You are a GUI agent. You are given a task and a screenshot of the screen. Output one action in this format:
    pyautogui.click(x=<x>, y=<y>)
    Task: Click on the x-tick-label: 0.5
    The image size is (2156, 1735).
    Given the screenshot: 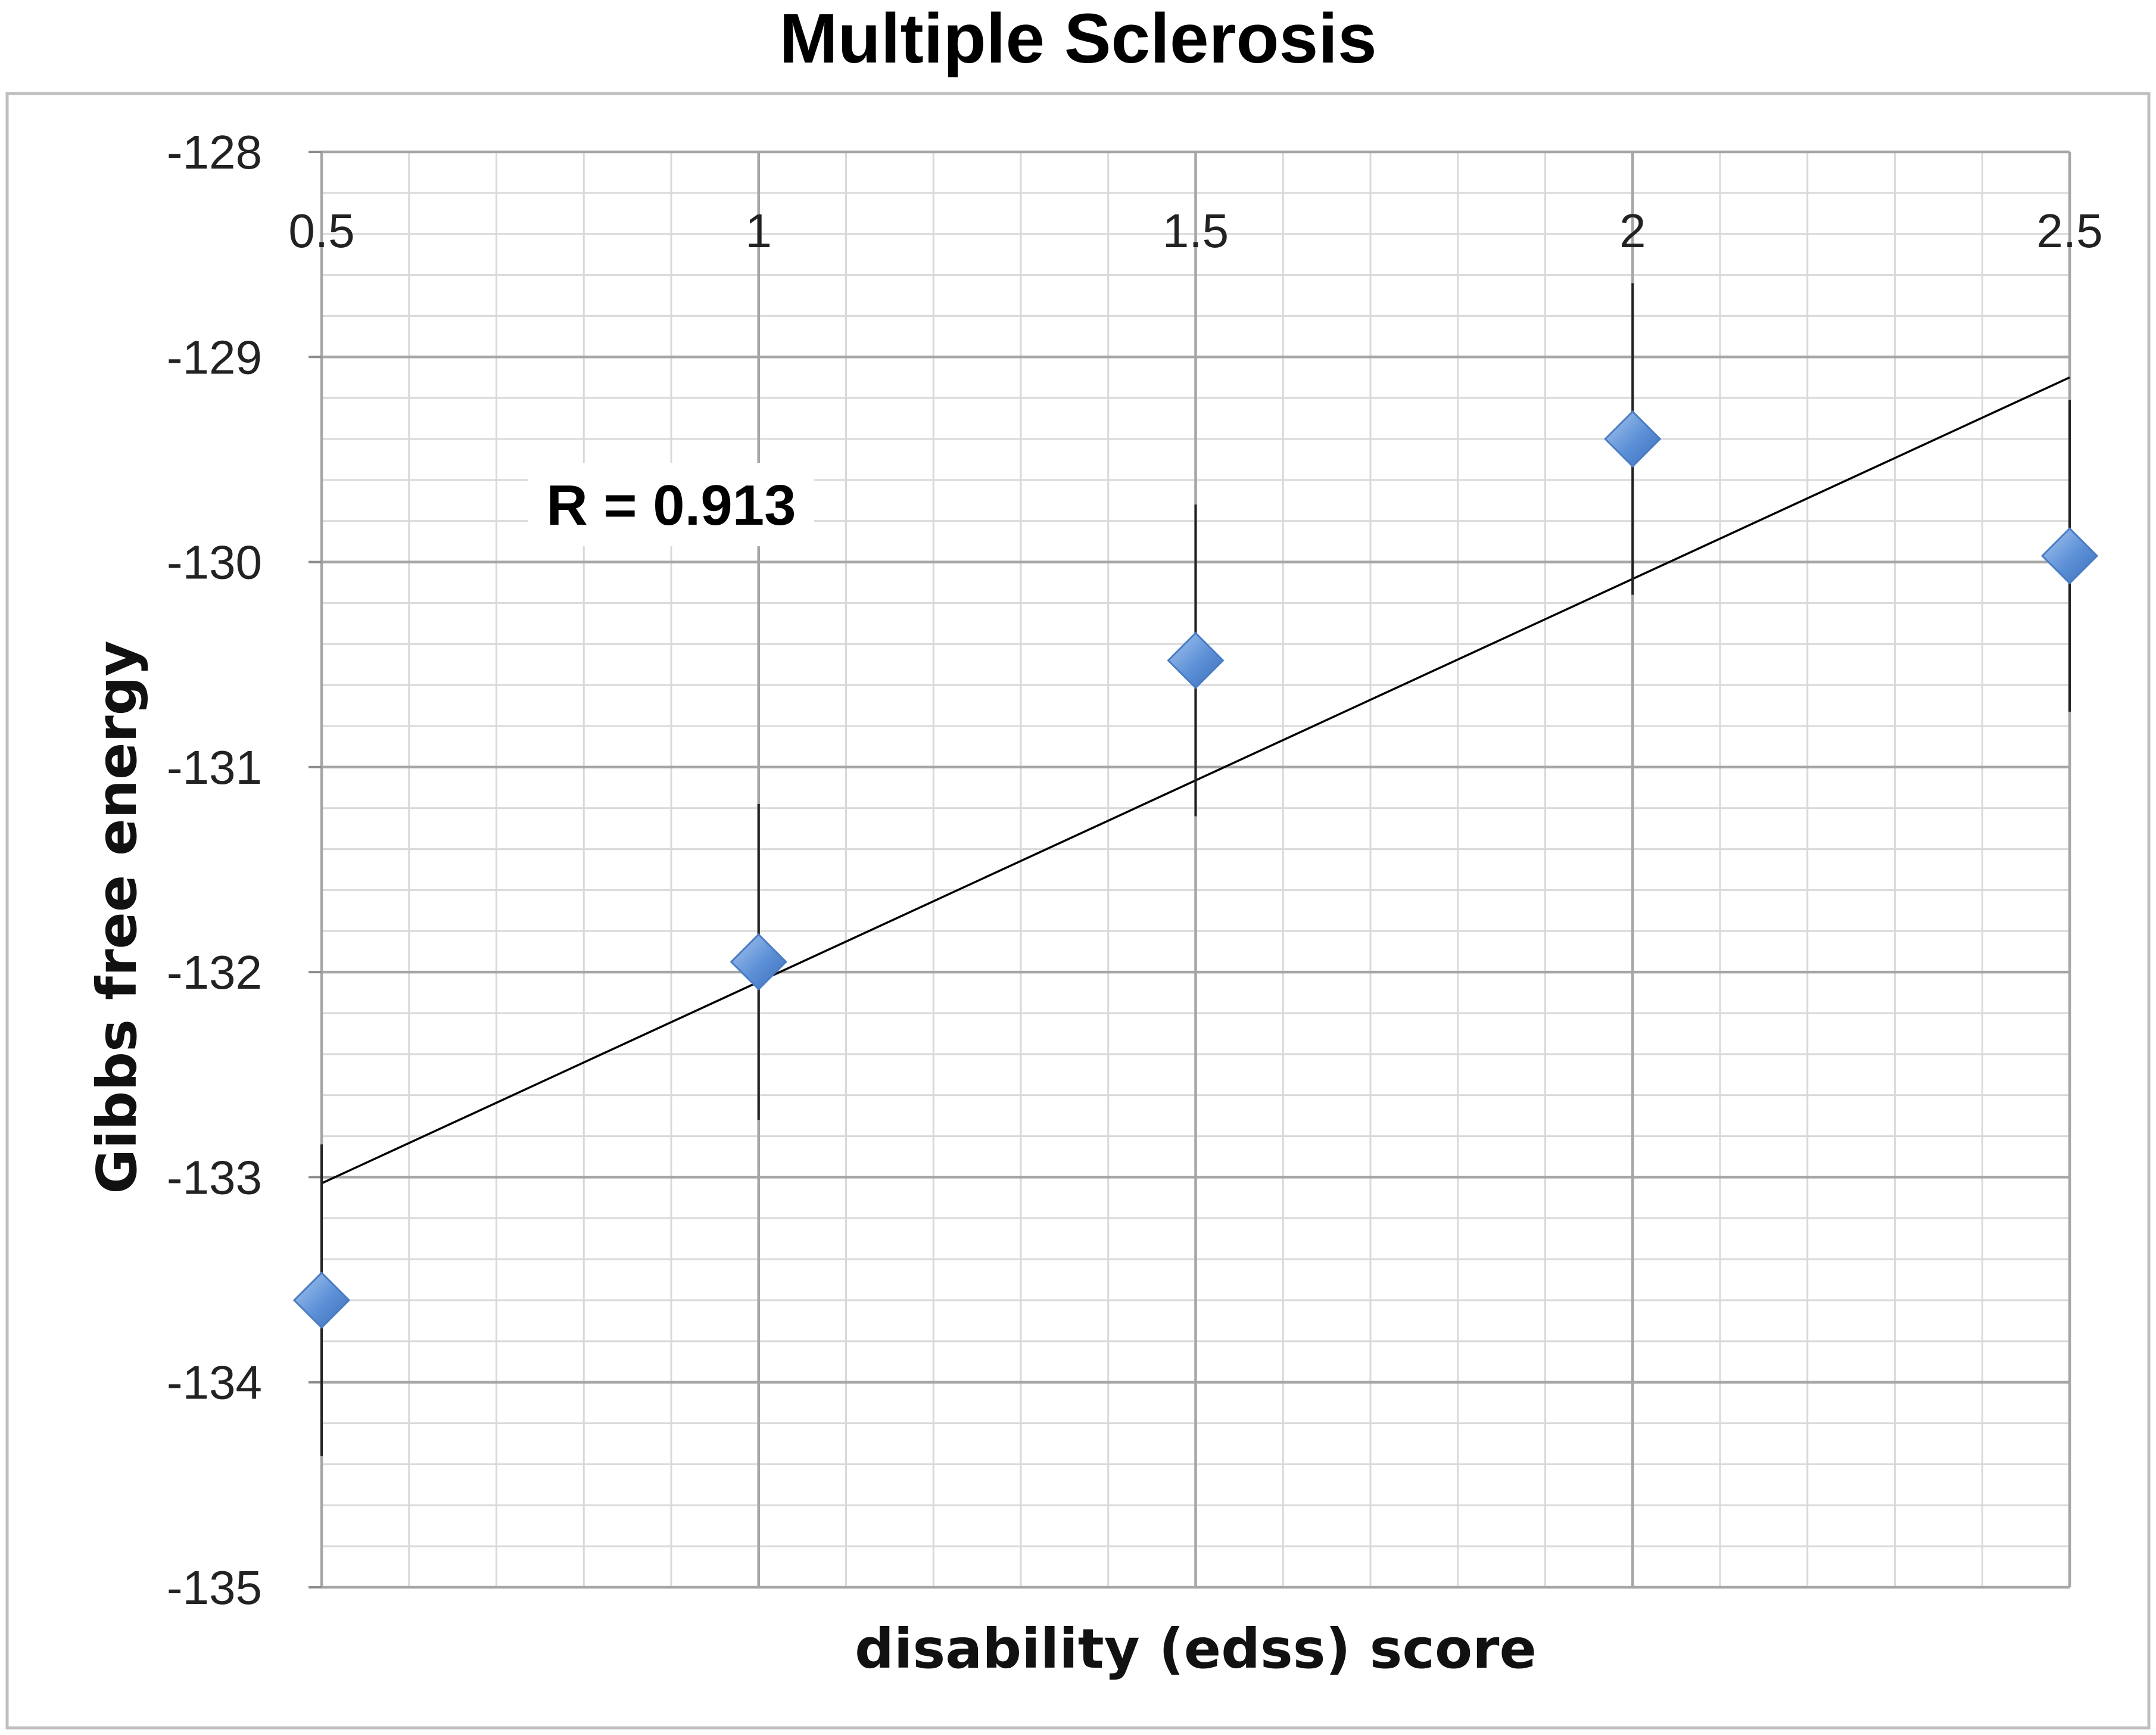 What is the action you would take?
    pyautogui.click(x=321, y=230)
    